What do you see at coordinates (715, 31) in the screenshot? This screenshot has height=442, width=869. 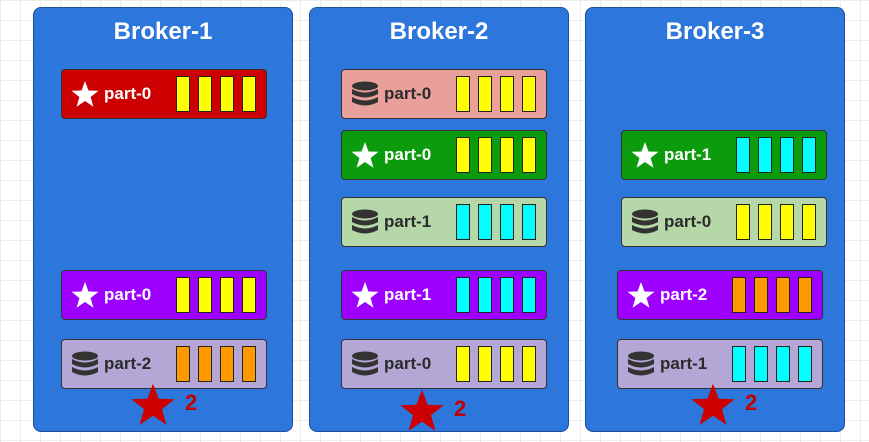 I see `broker-title: Broker-3` at bounding box center [715, 31].